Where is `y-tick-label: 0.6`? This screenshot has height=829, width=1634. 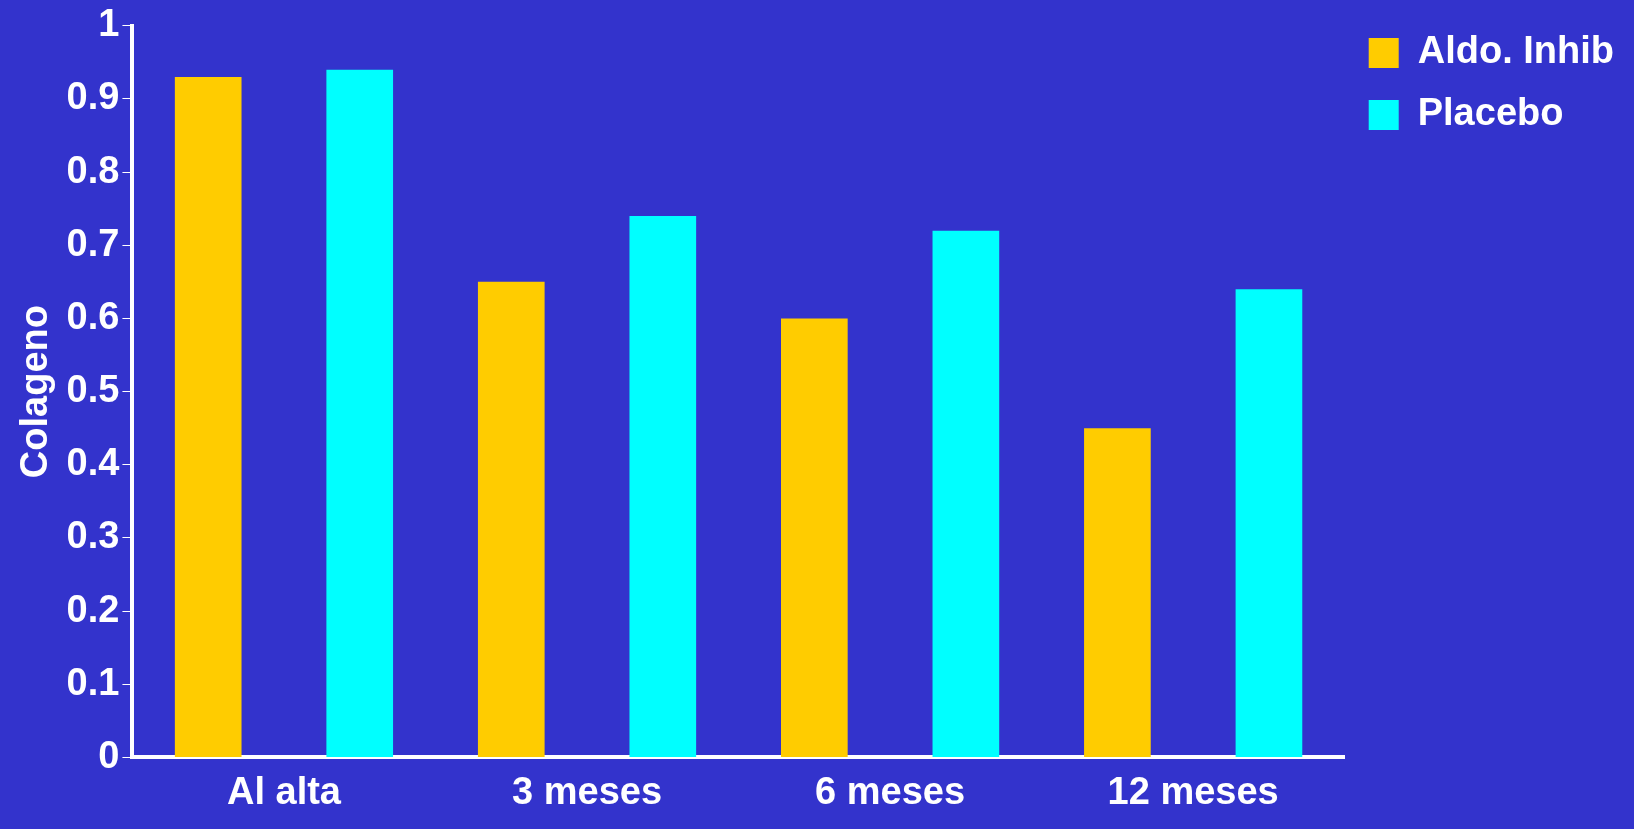 y-tick-label: 0.6 is located at coordinates (93, 315).